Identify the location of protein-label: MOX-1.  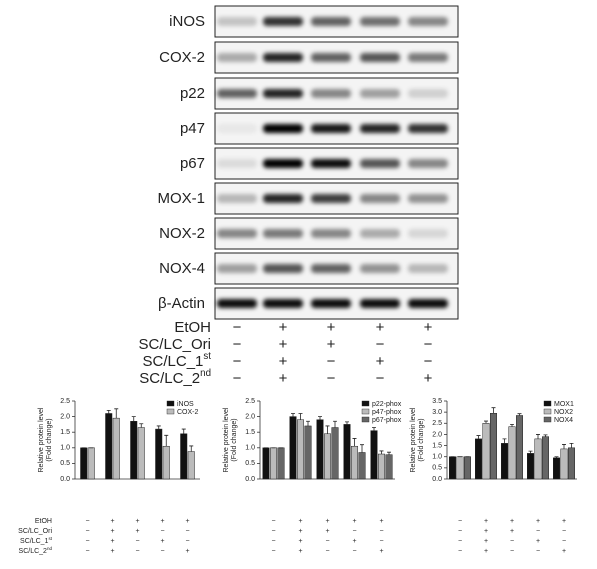
(181, 198).